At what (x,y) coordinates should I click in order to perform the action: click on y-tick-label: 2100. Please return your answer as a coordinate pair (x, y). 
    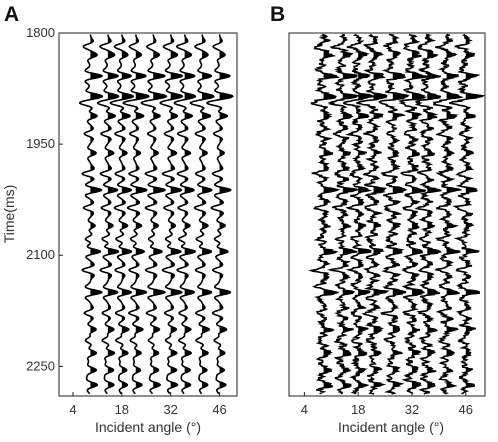
    Looking at the image, I should click on (40, 254).